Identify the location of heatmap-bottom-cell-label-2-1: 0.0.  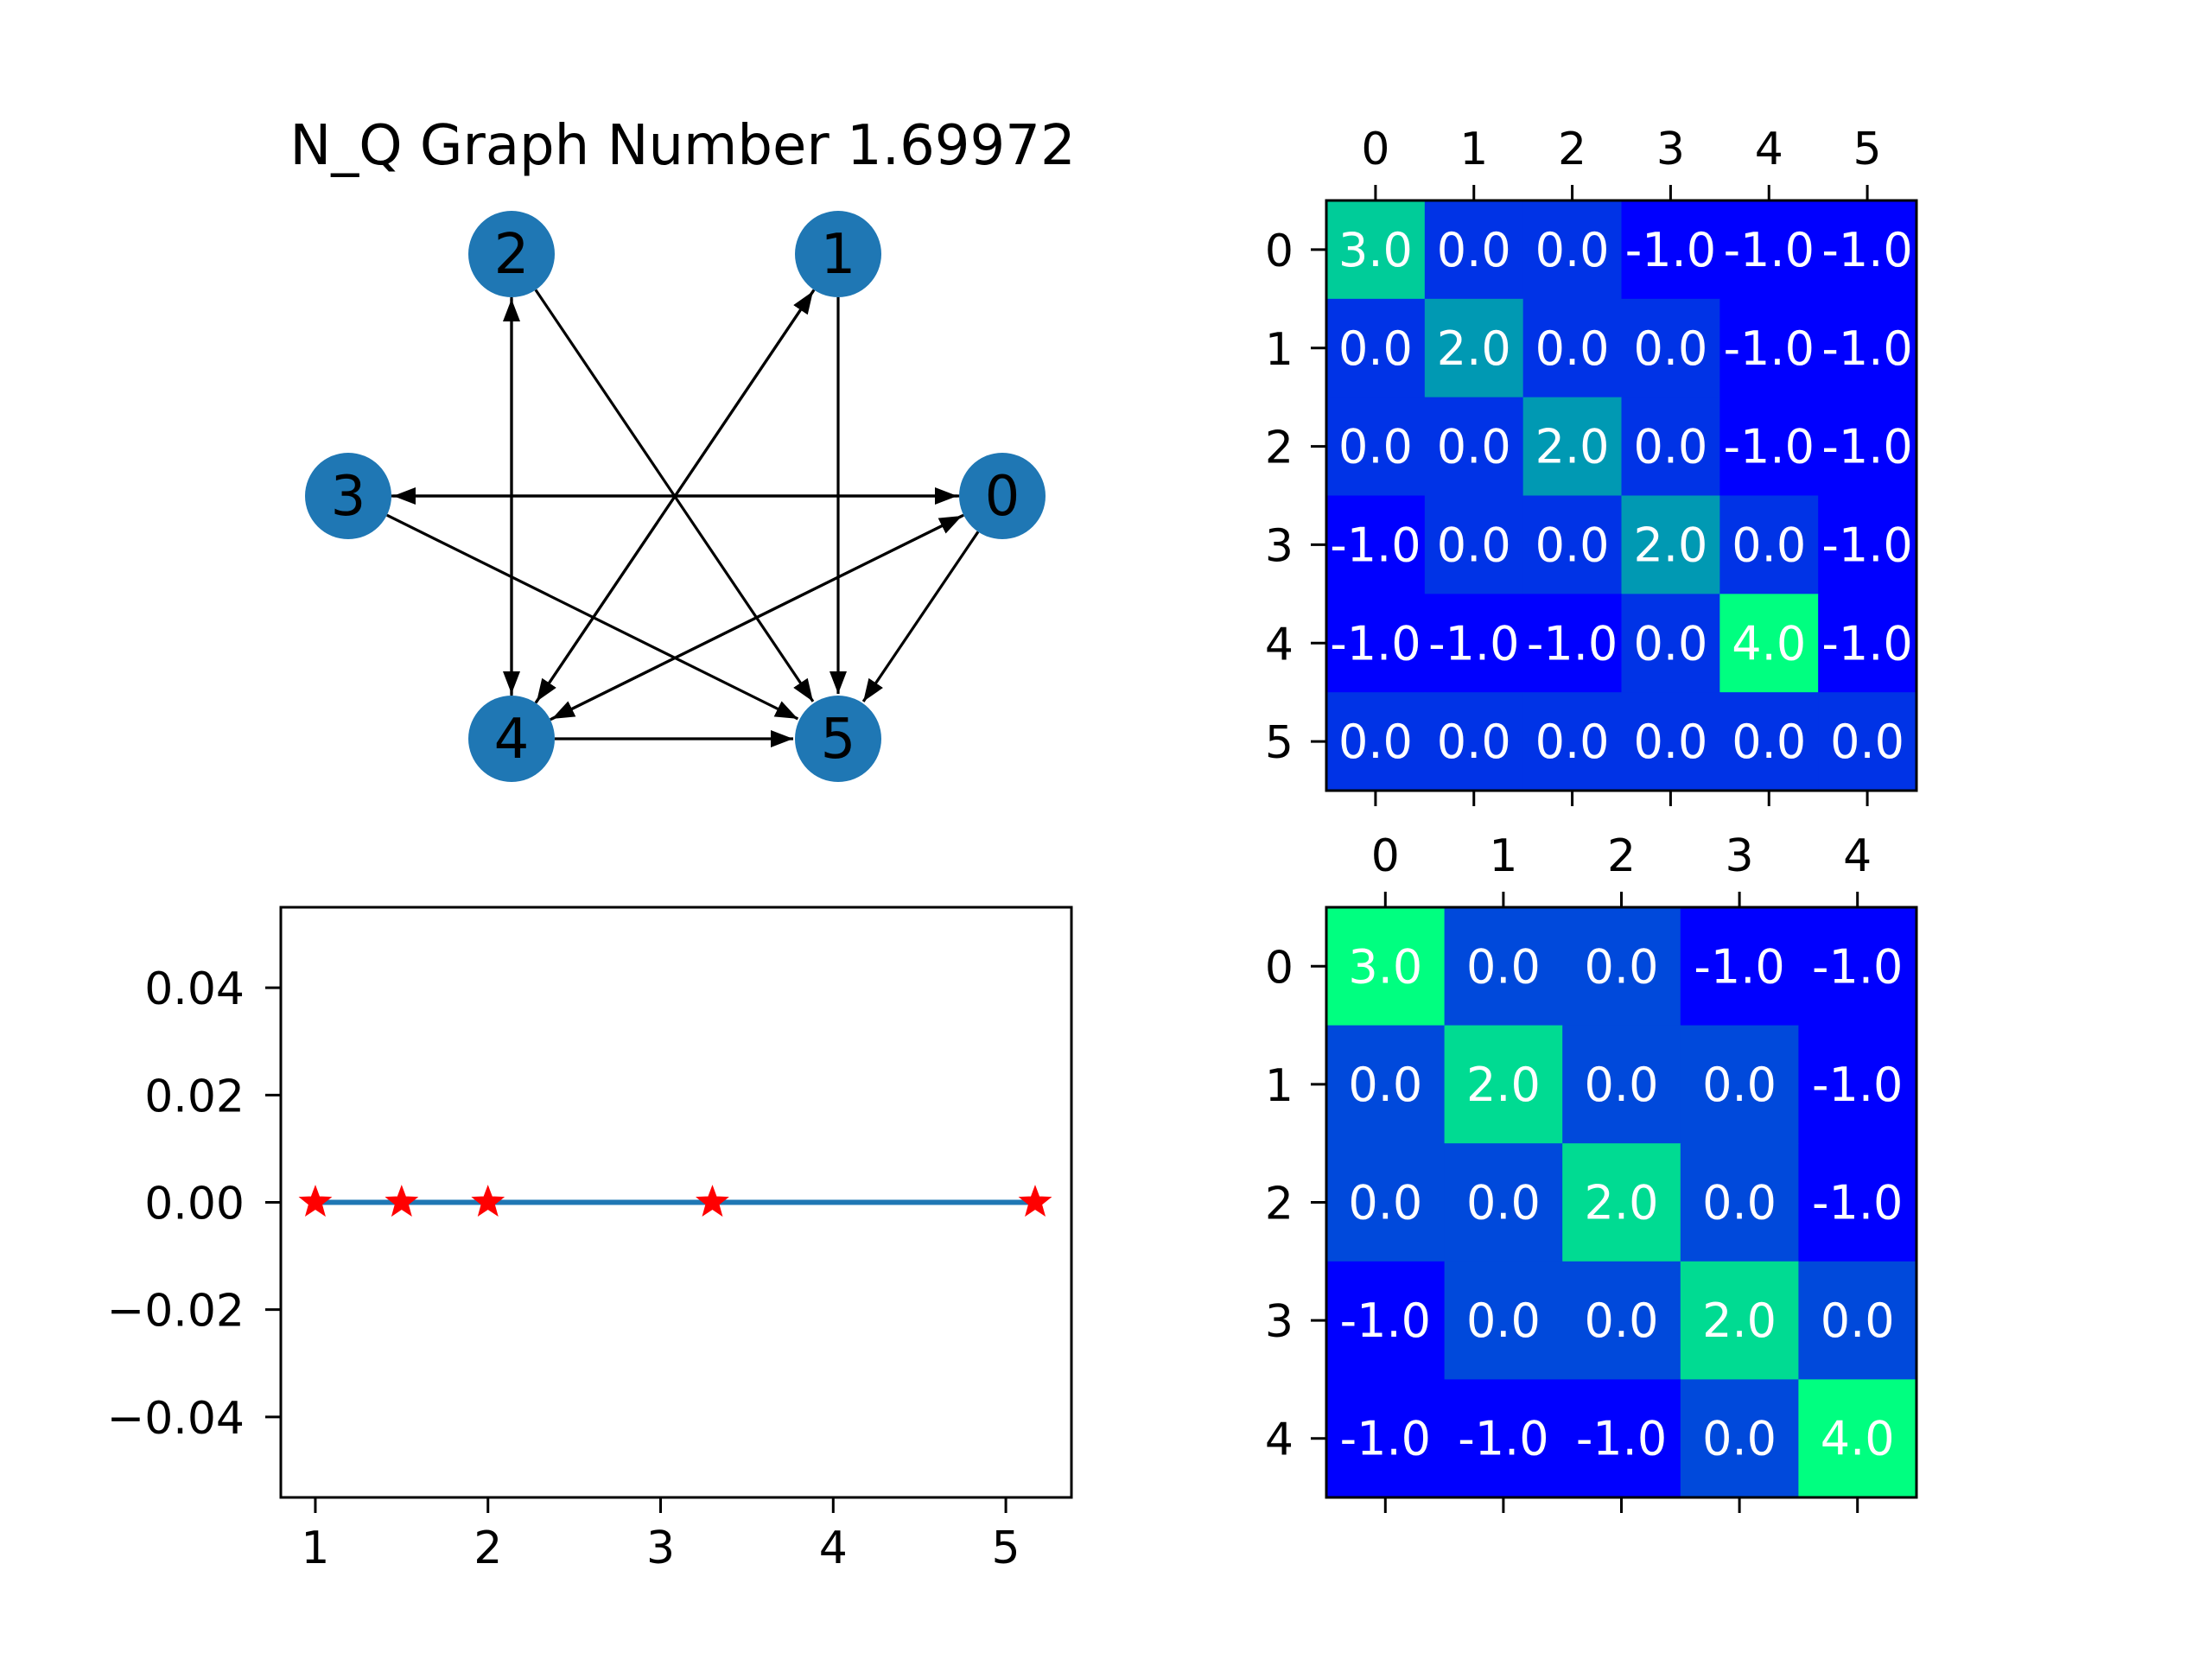
(1503, 1203).